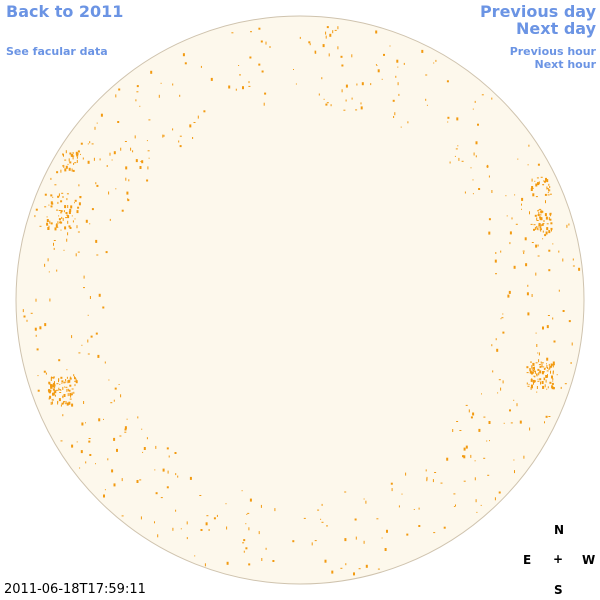 This screenshot has width=600, height=600. I want to click on next-hour-link: Next hour, so click(565, 64).